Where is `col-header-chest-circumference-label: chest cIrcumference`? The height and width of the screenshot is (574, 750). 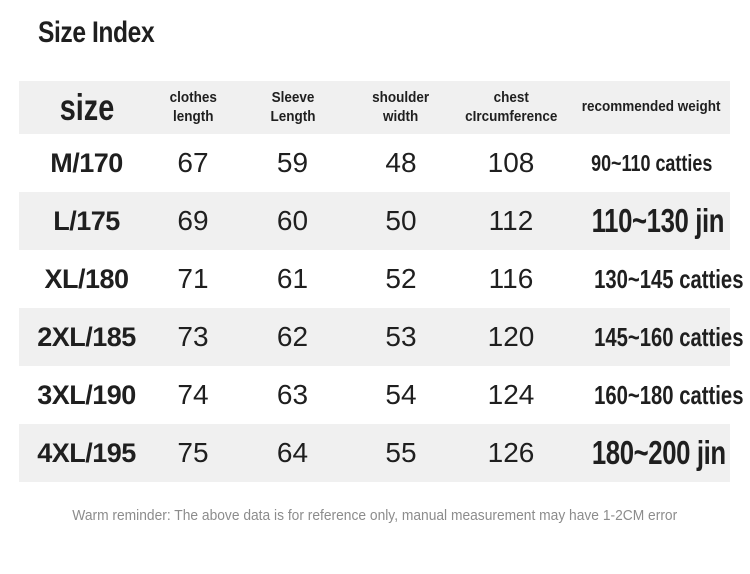 col-header-chest-circumference-label: chest cIrcumference is located at coordinates (511, 106).